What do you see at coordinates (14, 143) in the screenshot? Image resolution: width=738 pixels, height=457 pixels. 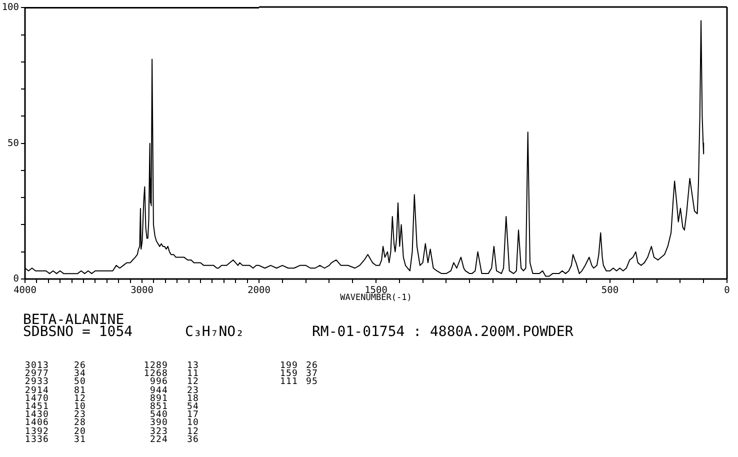 I see `y-tick-label: 50` at bounding box center [14, 143].